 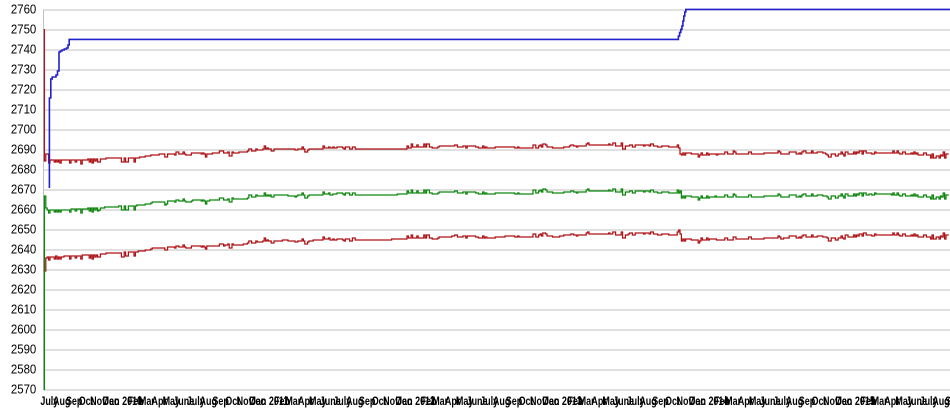 I want to click on svg-text: Jan 2013, so click(x=563, y=402).